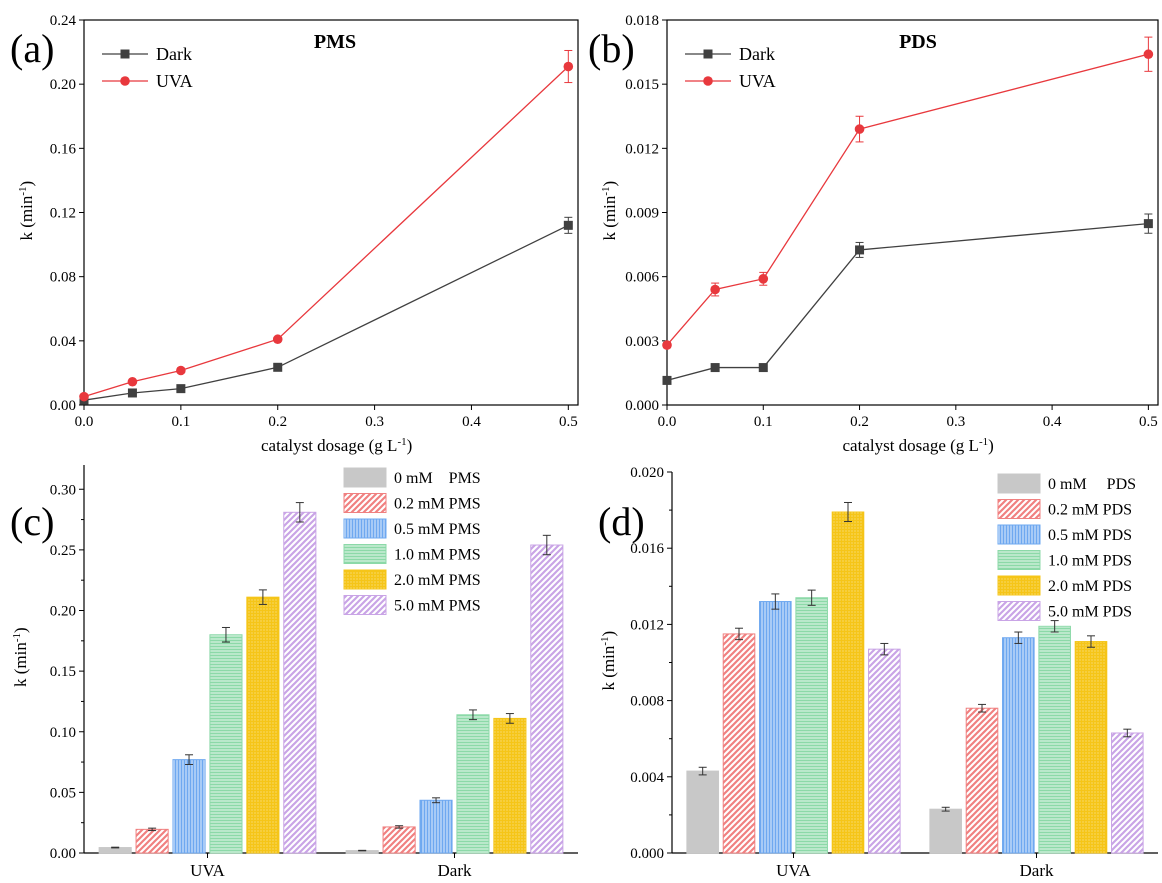 This screenshot has width=1162, height=883. I want to click on y-tick-label: 0.016, so click(647, 549).